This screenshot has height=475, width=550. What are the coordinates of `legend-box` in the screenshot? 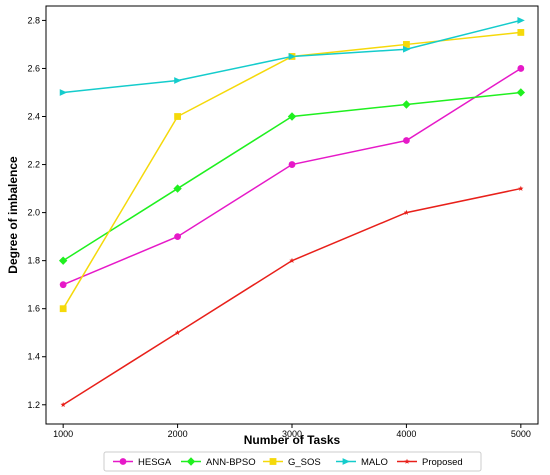 It's located at (292, 461).